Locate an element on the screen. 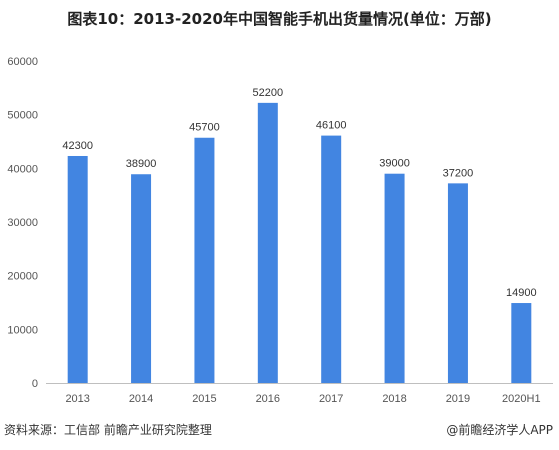 This screenshot has height=450, width=559. x-tick-label: 2013 is located at coordinates (77, 399).